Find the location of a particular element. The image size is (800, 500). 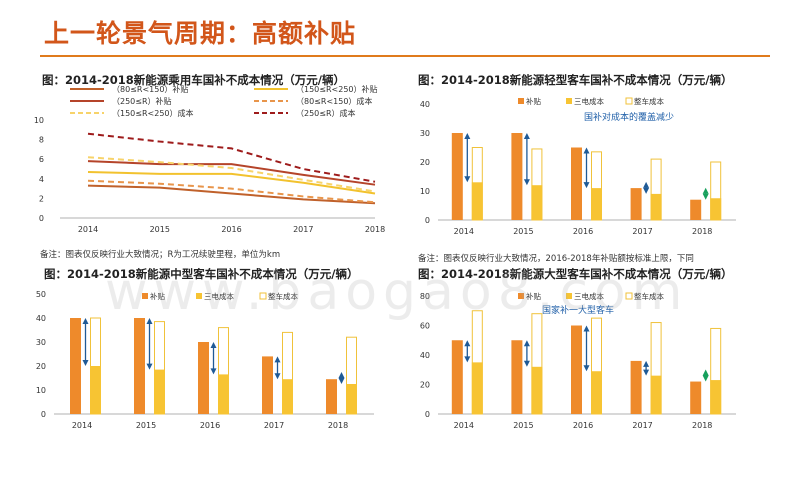

chart-annotation: 国补对成本的覆盖减少 is located at coordinates (629, 117).